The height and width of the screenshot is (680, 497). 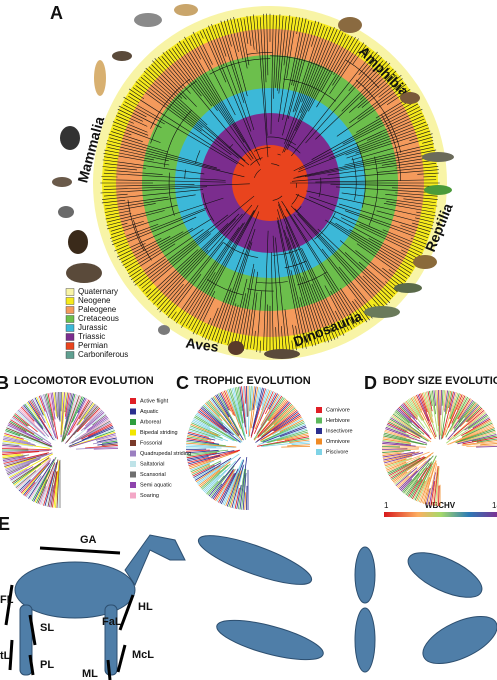 I want to click on legend-label: Aquatic, so click(x=149, y=412).